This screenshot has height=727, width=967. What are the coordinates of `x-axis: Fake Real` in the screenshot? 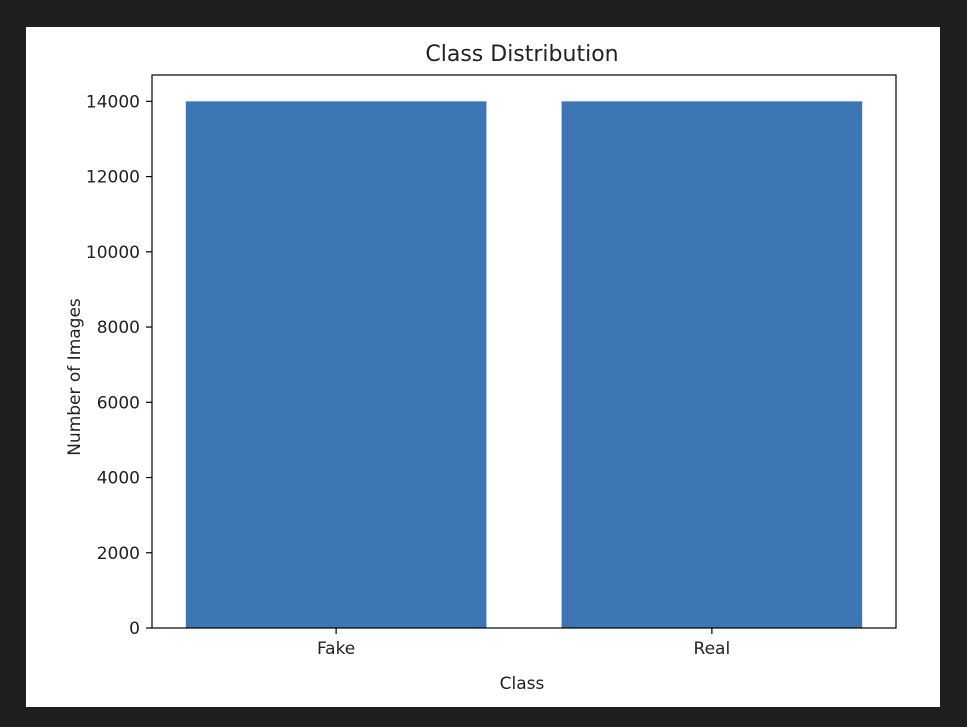 It's located at (523, 643).